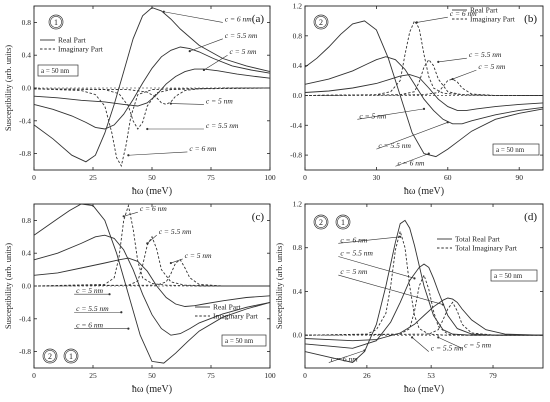  I want to click on y-tick-label: 0.4, so click(27, 55).